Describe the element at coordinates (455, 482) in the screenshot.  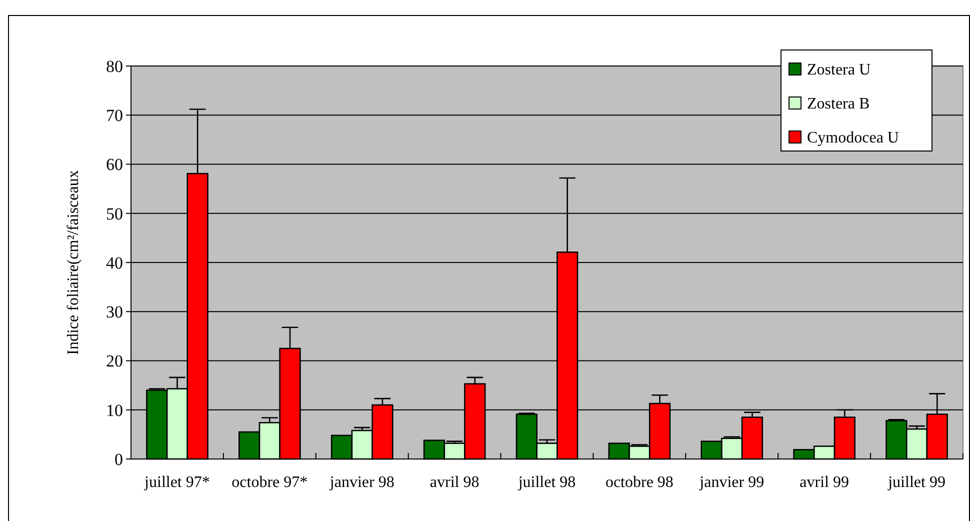
I see `x-tick-label: avril 98` at that location.